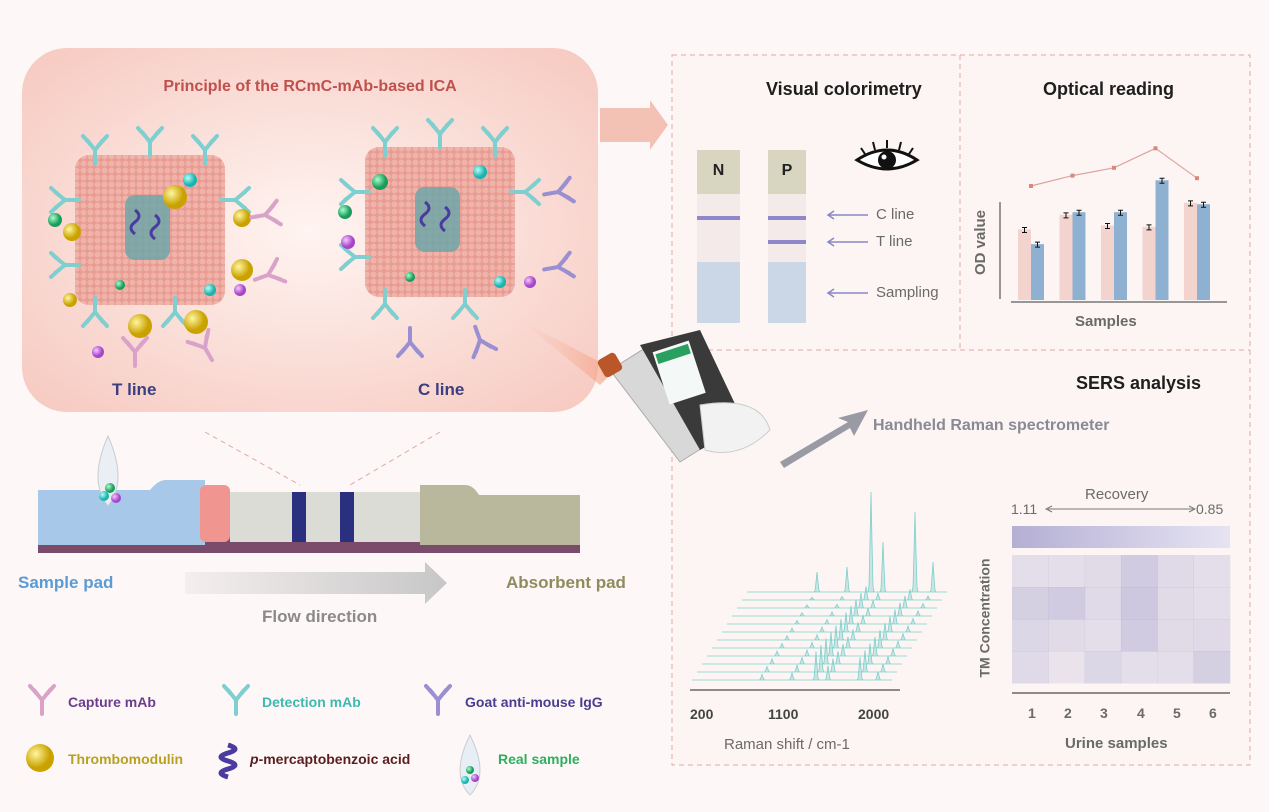  I want to click on c-line-indicator: C line, so click(895, 214).